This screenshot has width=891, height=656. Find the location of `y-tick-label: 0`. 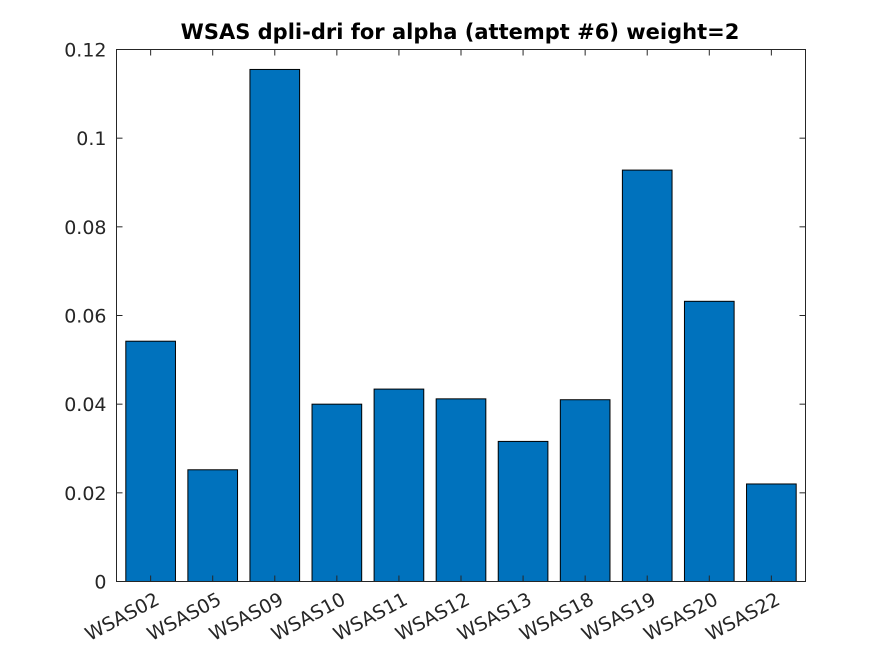

y-tick-label: 0 is located at coordinates (100, 583).